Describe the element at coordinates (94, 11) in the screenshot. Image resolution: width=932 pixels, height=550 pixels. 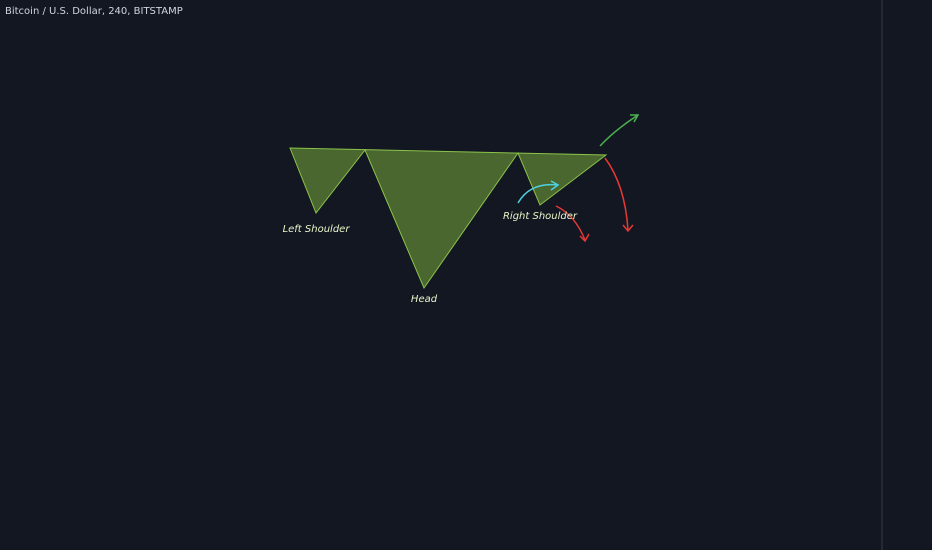
I see `chart-title: Bitcoin / U.S. Dollar, 240, BITSTAMP` at that location.